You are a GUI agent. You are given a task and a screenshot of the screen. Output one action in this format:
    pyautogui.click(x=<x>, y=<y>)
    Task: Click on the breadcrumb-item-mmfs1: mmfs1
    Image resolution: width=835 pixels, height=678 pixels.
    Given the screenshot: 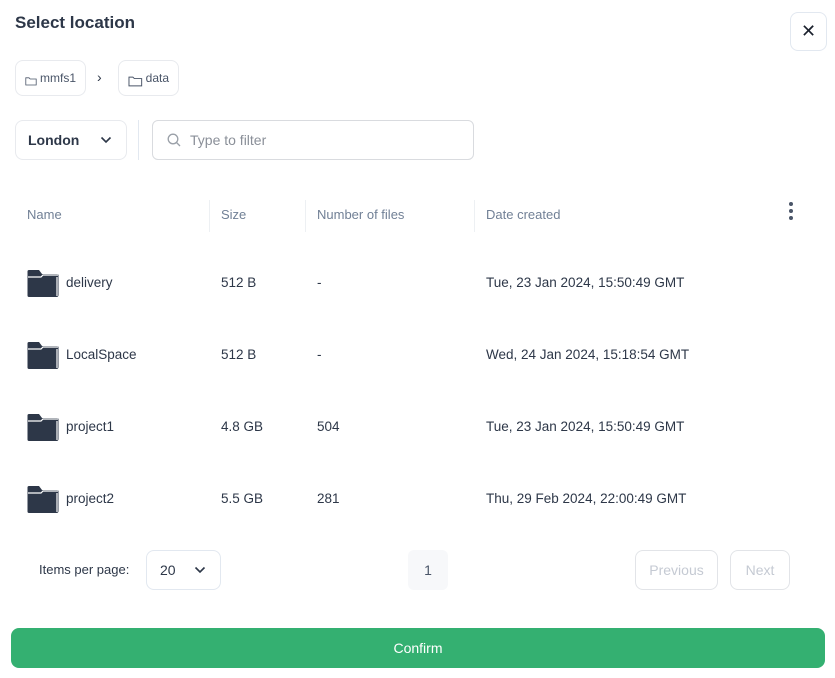 What is the action you would take?
    pyautogui.click(x=50, y=78)
    